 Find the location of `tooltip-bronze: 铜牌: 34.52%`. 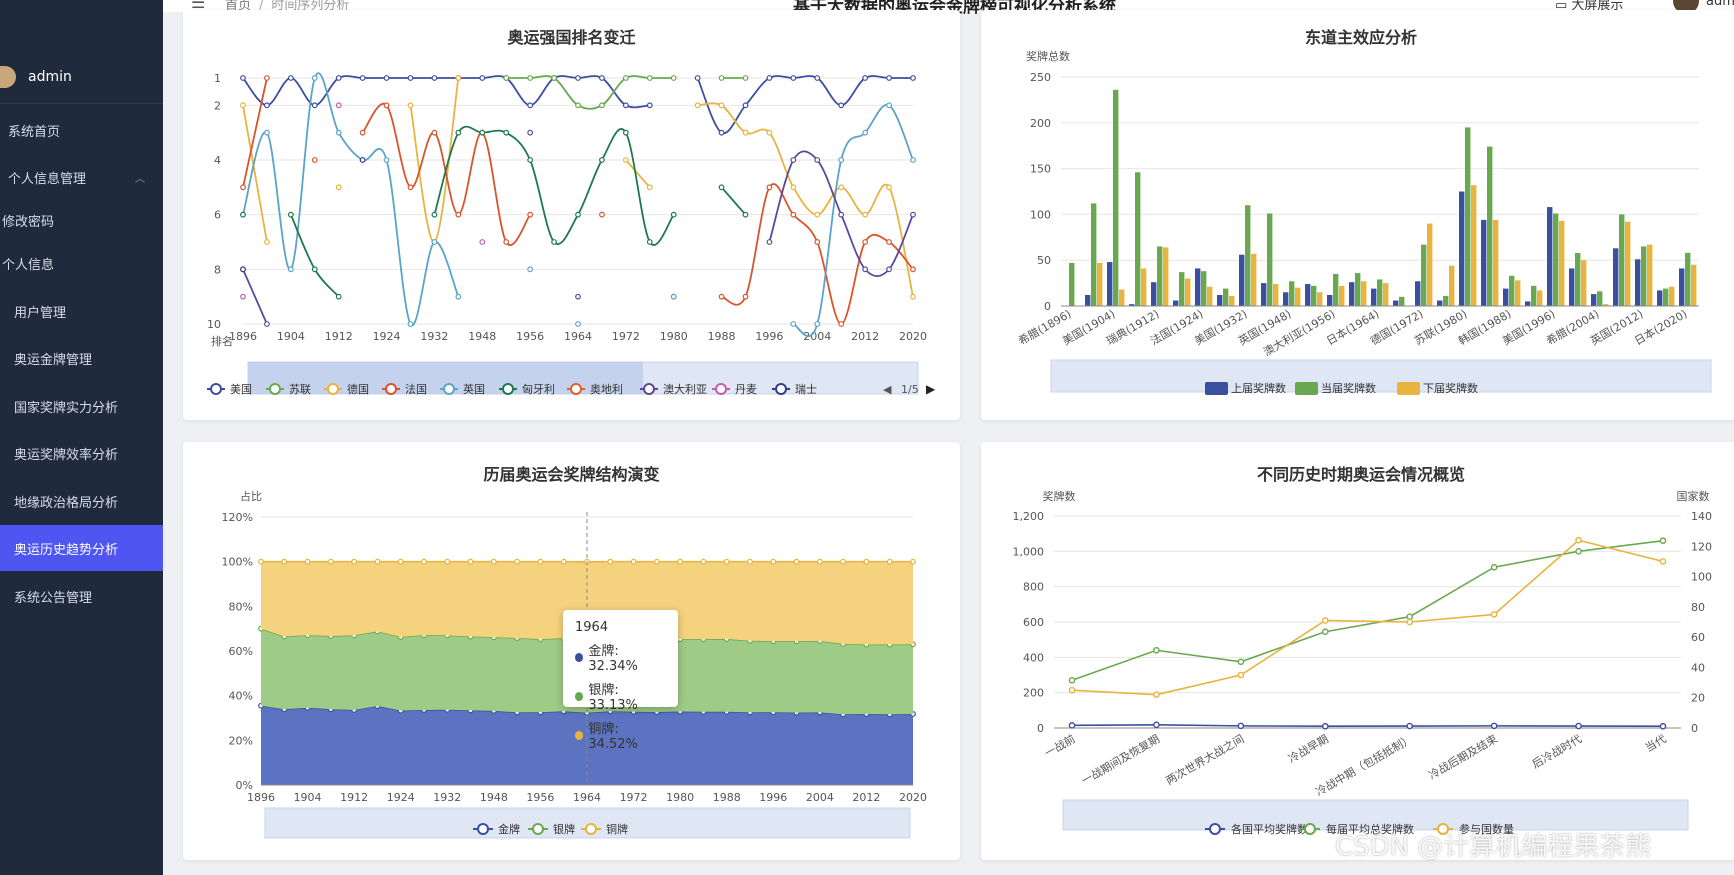

tooltip-bronze: 铜牌: 34.52% is located at coordinates (613, 737).